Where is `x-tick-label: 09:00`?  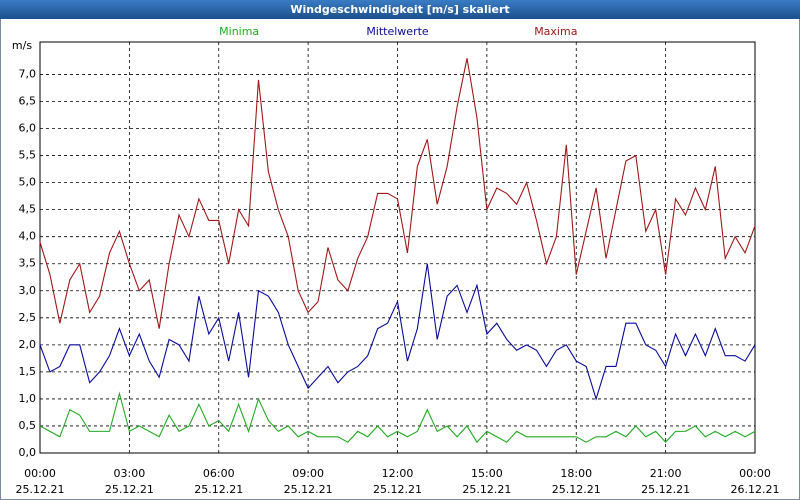 x-tick-label: 09:00 is located at coordinates (308, 473).